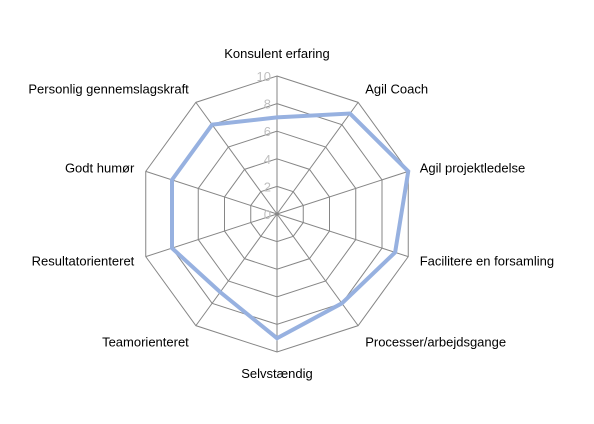 The height and width of the screenshot is (424, 594). What do you see at coordinates (435, 341) in the screenshot?
I see `category-label: Processer/arbejdsgange` at bounding box center [435, 341].